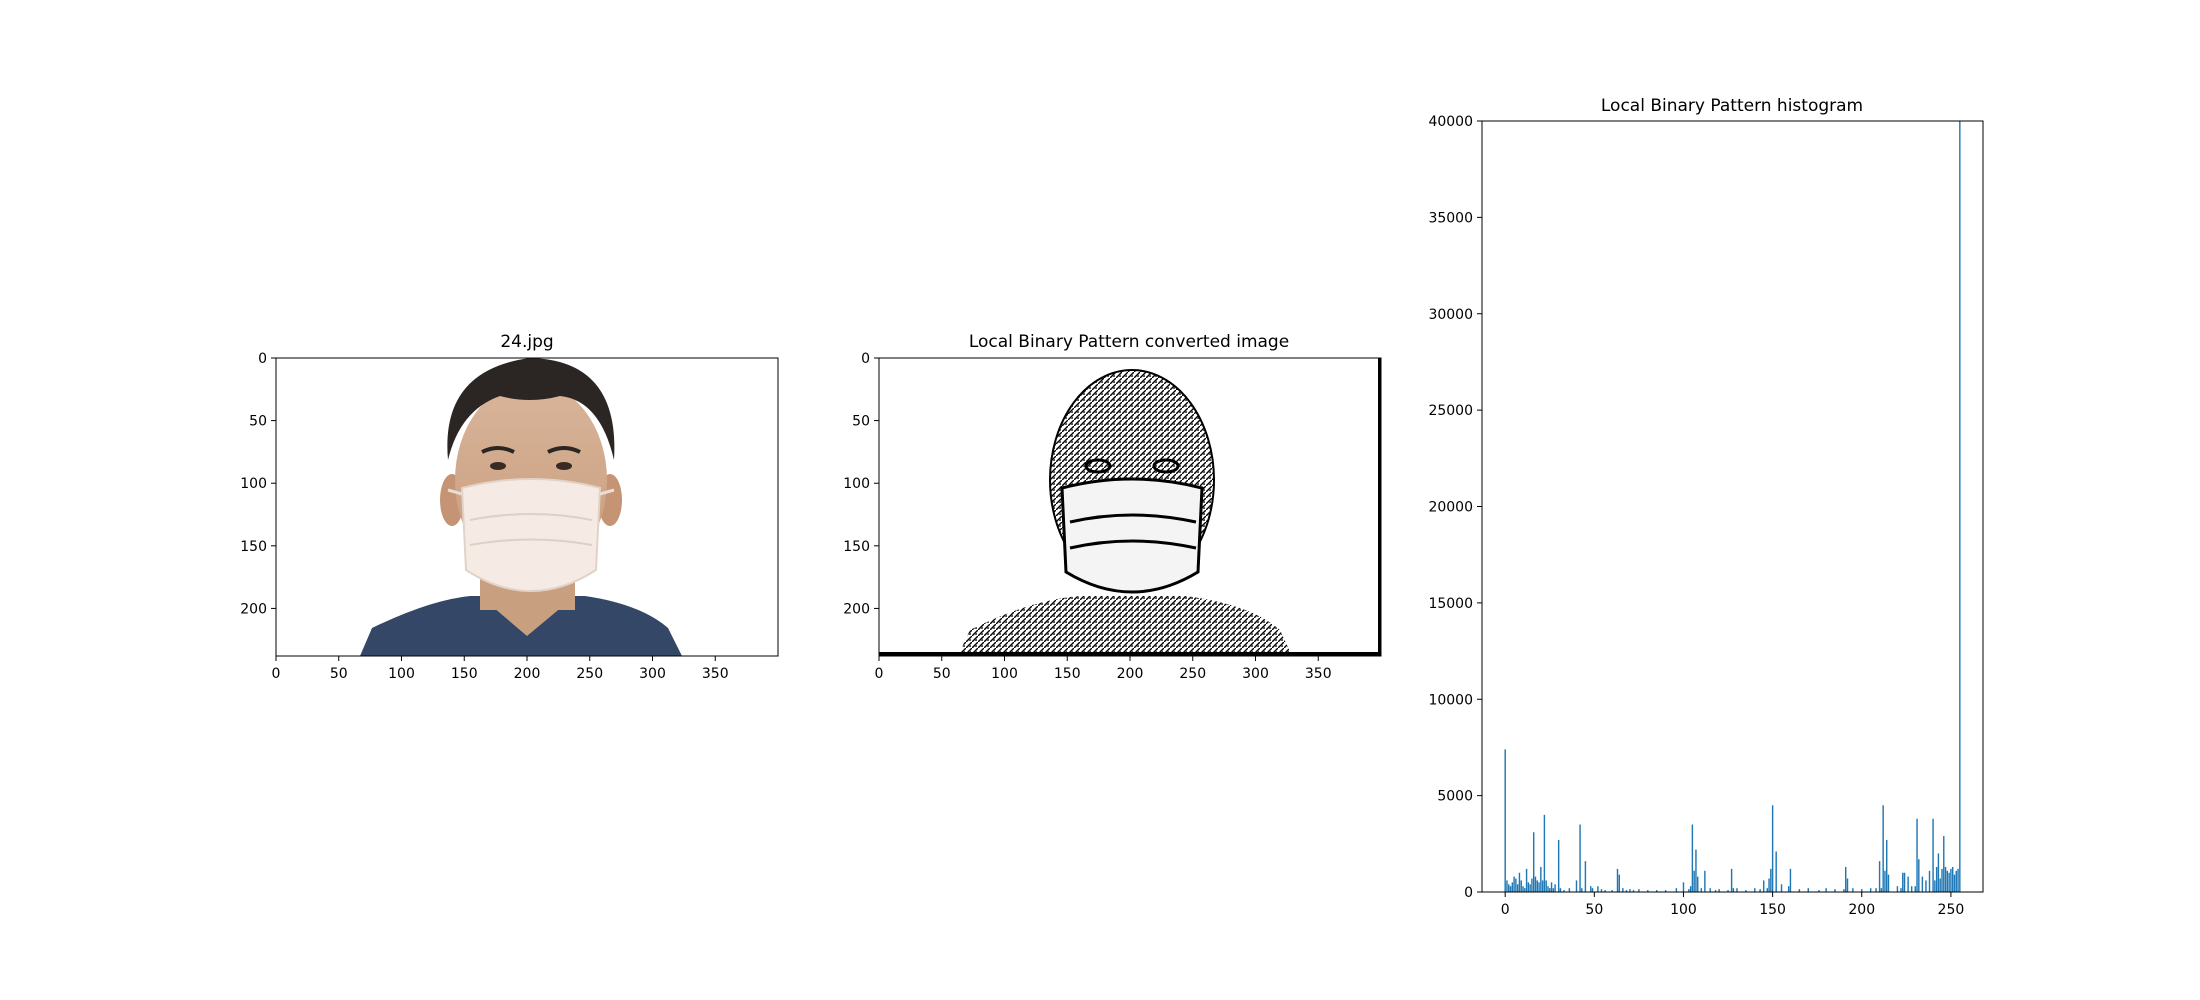 Image resolution: width=2200 pixels, height=1000 pixels. Describe the element at coordinates (865, 359) in the screenshot. I see `y-tick-label: 0` at that location.